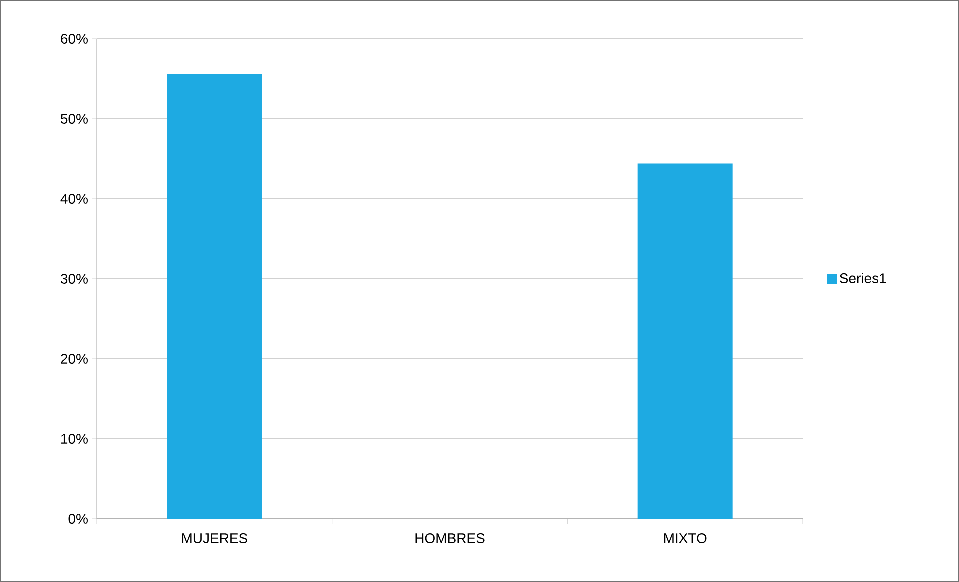  Describe the element at coordinates (74, 359) in the screenshot. I see `y-tick-label: 20%` at that location.